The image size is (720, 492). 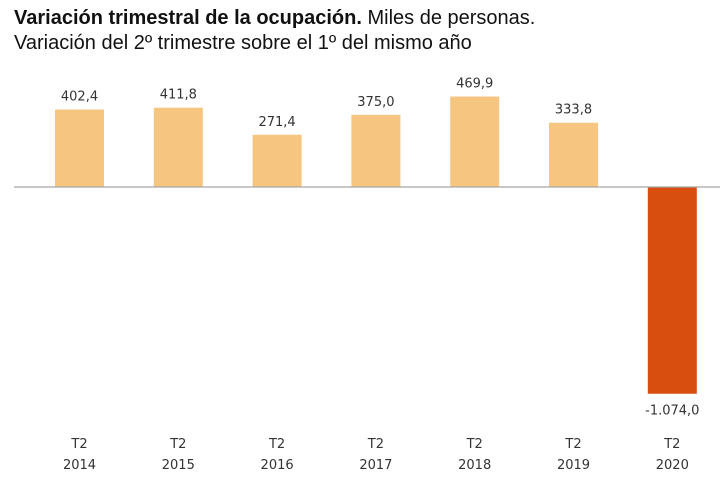 I want to click on bar-2015, so click(x=178, y=147).